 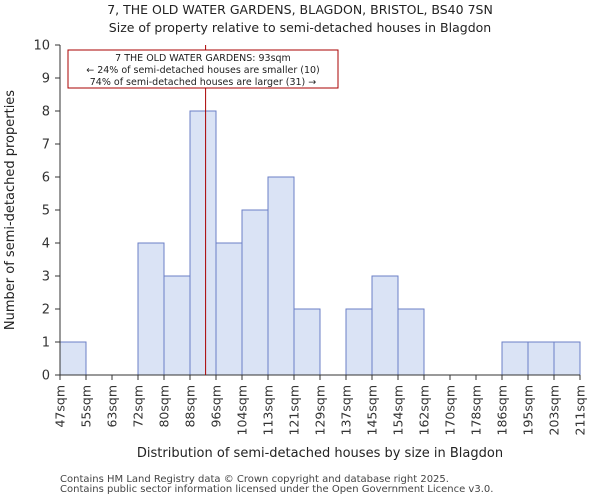 I want to click on x-tick-label-195sqm: 195sqm, so click(x=528, y=410).